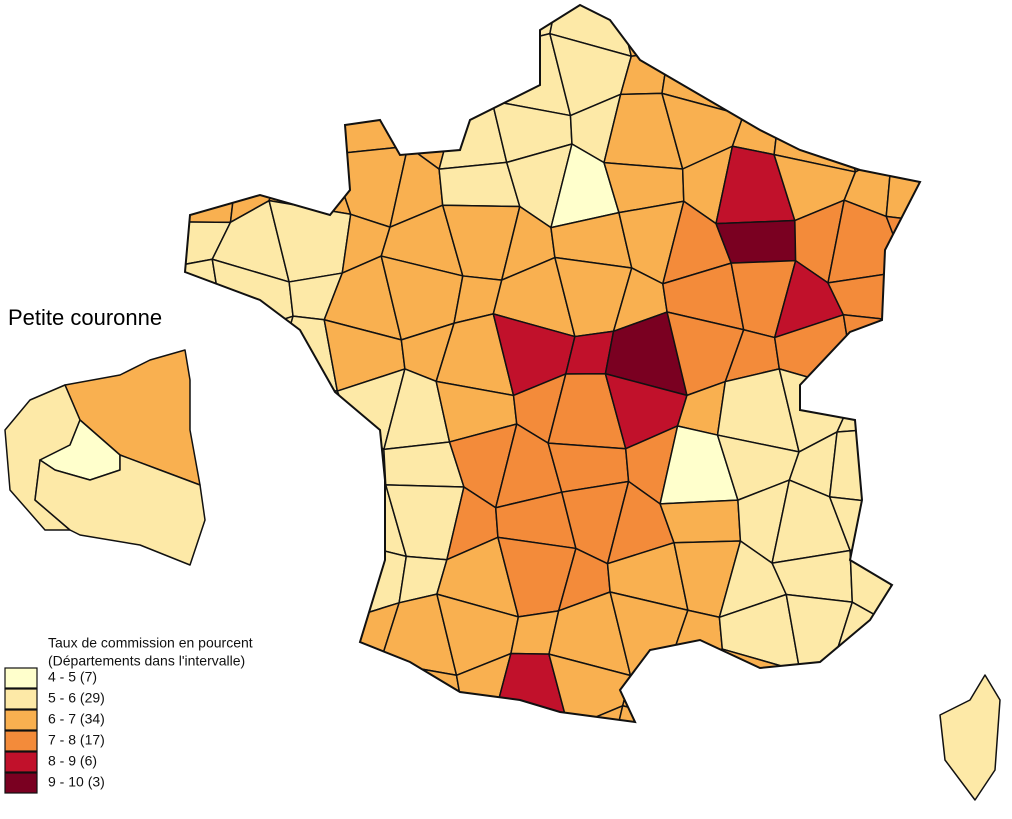 This screenshot has height=819, width=1012. I want to click on legend-label: 8 - 9 (6), so click(72, 761).